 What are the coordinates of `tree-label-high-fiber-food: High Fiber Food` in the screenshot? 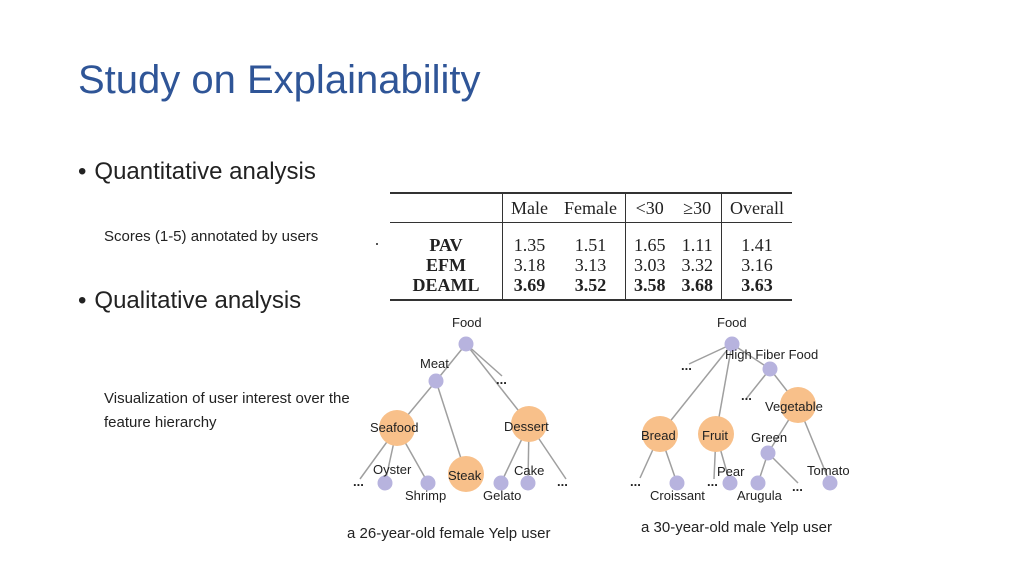 It's located at (771, 354).